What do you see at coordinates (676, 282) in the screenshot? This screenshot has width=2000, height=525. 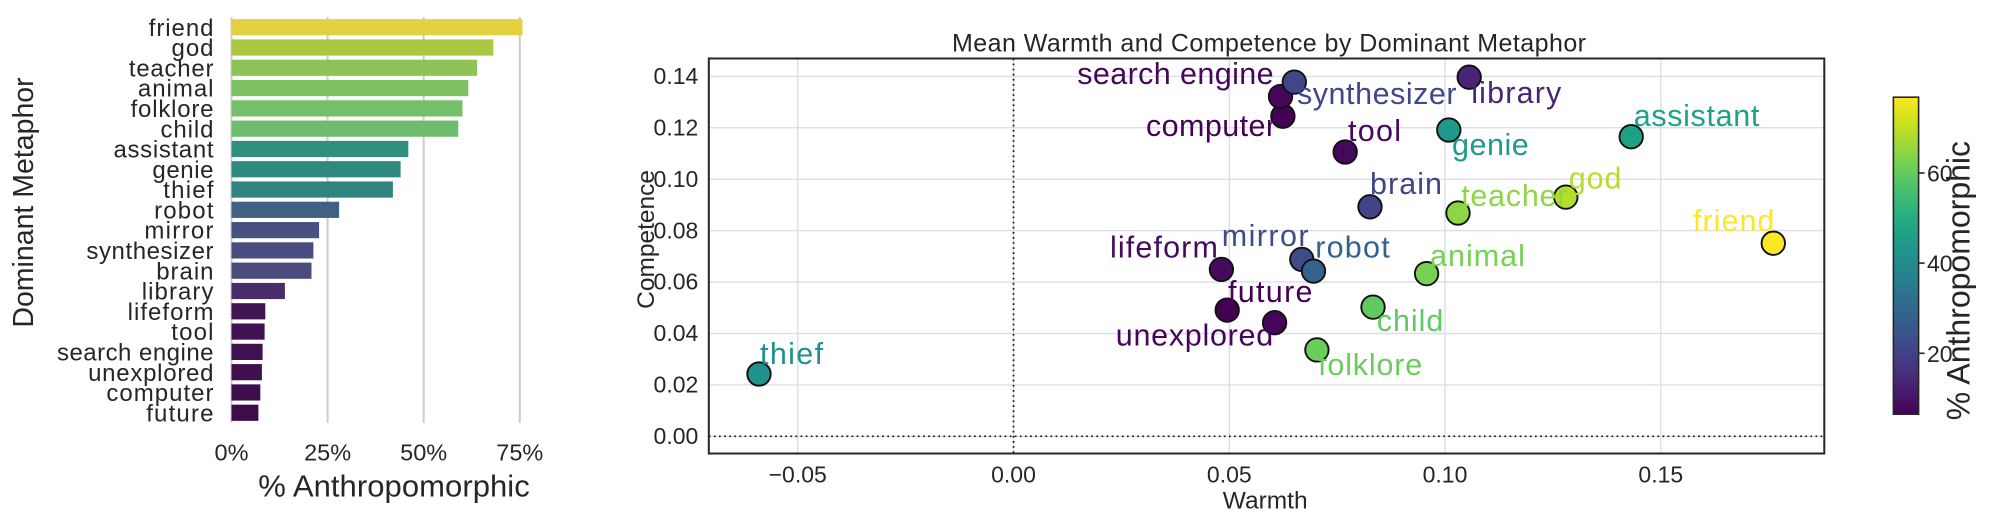 I see `svg-text: 0.06` at bounding box center [676, 282].